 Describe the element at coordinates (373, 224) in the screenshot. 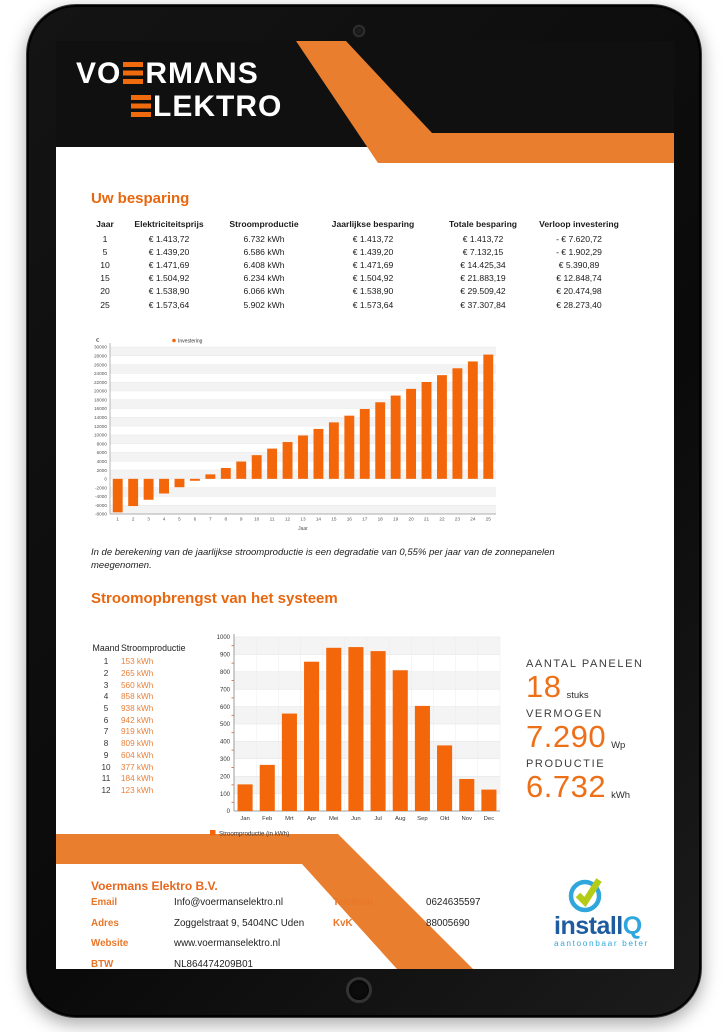

I see `col-jaarlijkse-besparing: Jaarlijkse besparing` at that location.